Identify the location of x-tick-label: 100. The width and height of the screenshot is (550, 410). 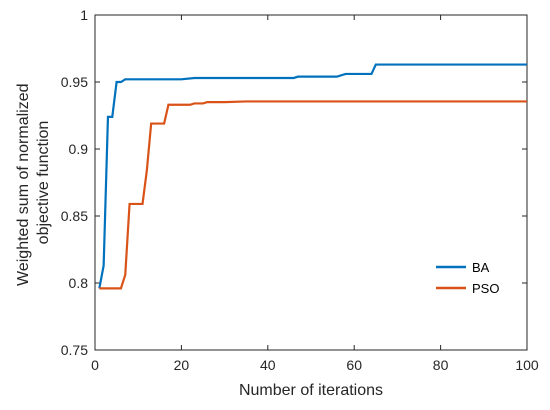
(527, 365).